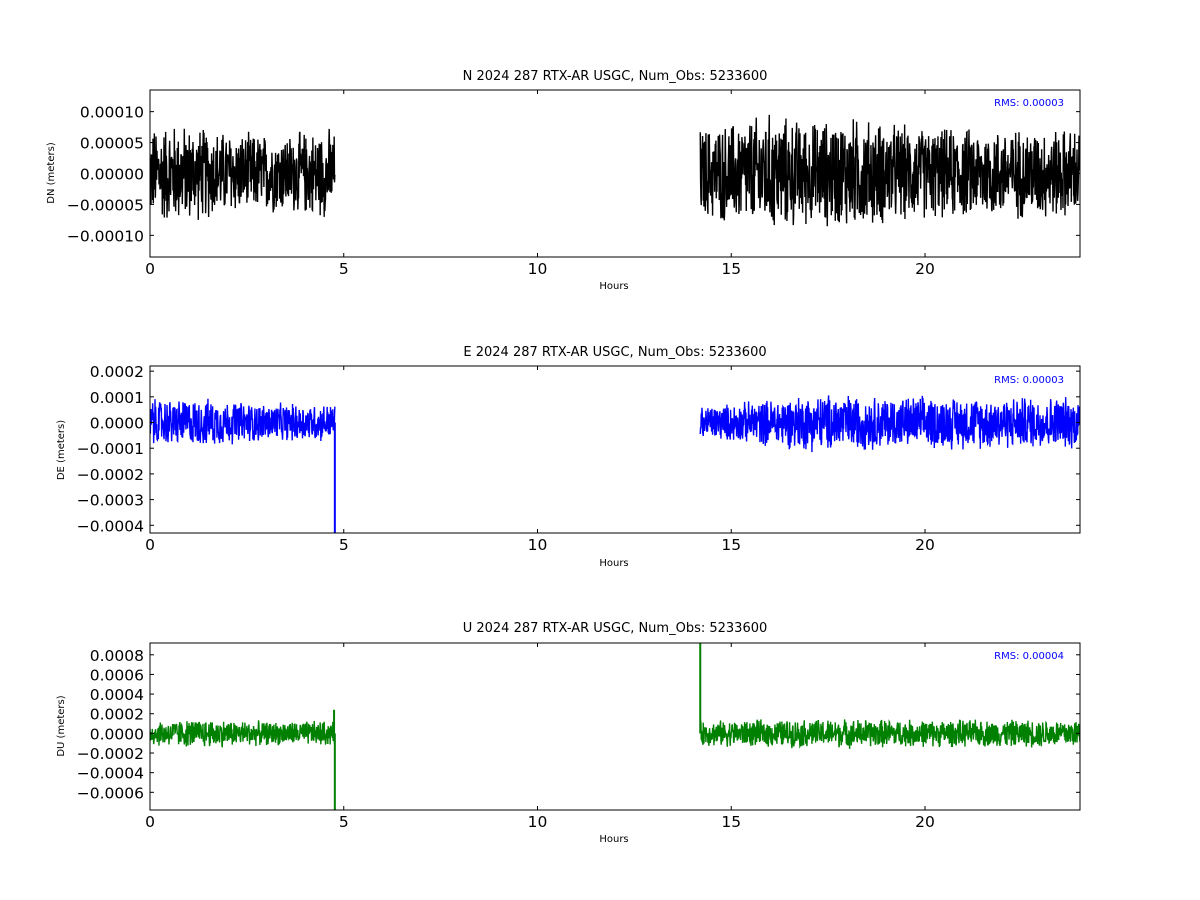 This screenshot has height=900, width=1200. Describe the element at coordinates (731, 269) in the screenshot. I see `panel-n-x-tick-label: 15` at that location.